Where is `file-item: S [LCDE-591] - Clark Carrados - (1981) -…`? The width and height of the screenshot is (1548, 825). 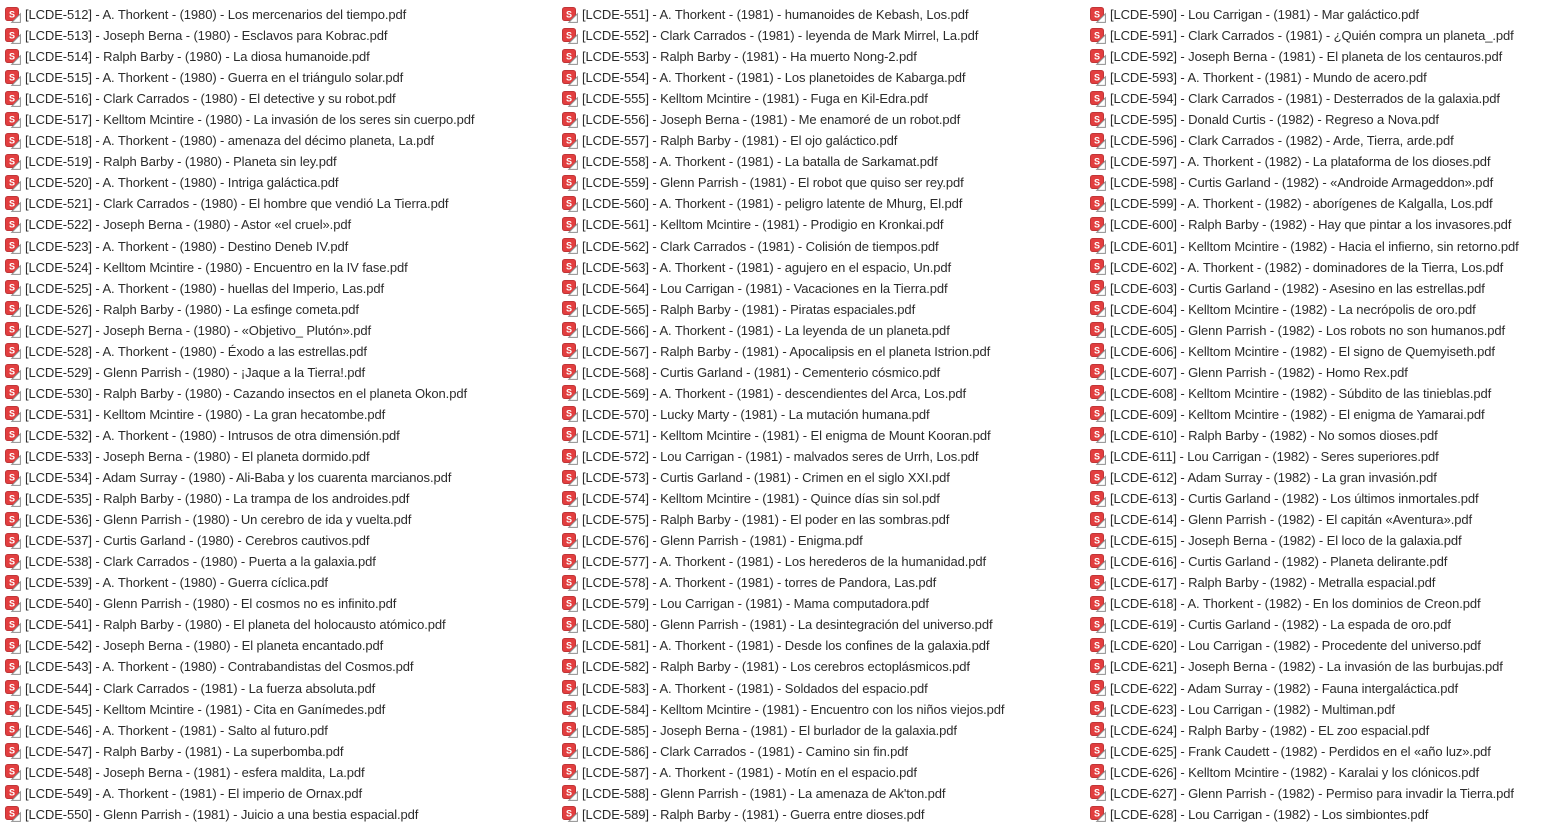
file-item: S [LCDE-591] - Clark Carrados - (1981) -… is located at coordinates (1304, 35).